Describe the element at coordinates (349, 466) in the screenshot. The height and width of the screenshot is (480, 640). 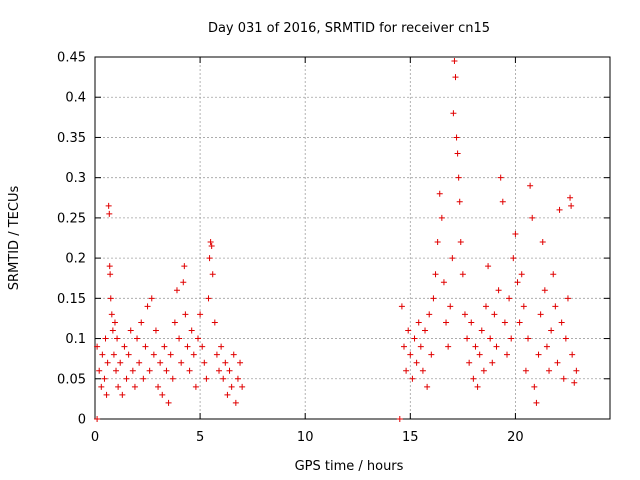
I see `x-axis-label: GPS time / hours` at that location.